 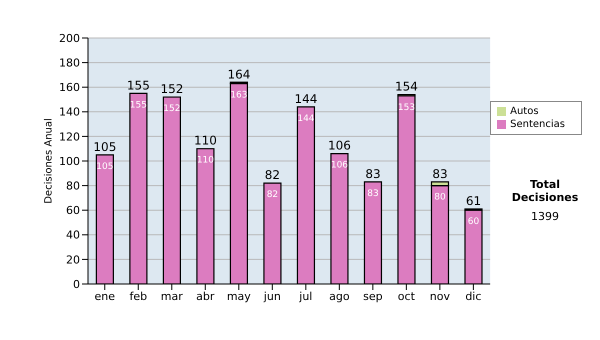 What do you see at coordinates (69, 137) in the screenshot?
I see `y-tick-label: 120` at bounding box center [69, 137].